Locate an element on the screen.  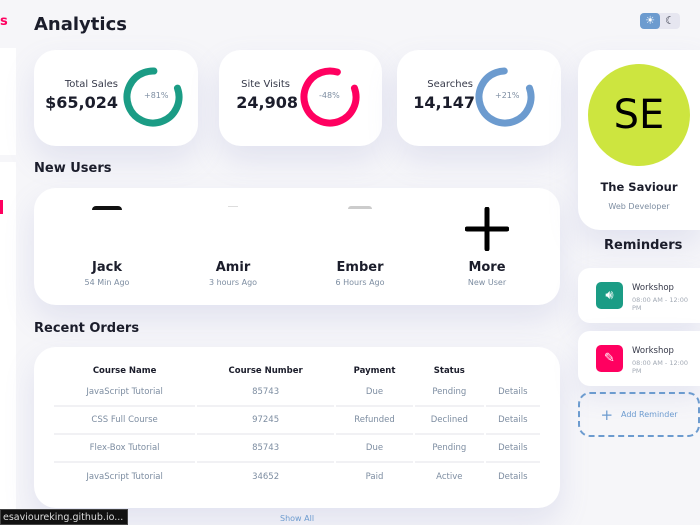
active-indicator is located at coordinates (1, 207).